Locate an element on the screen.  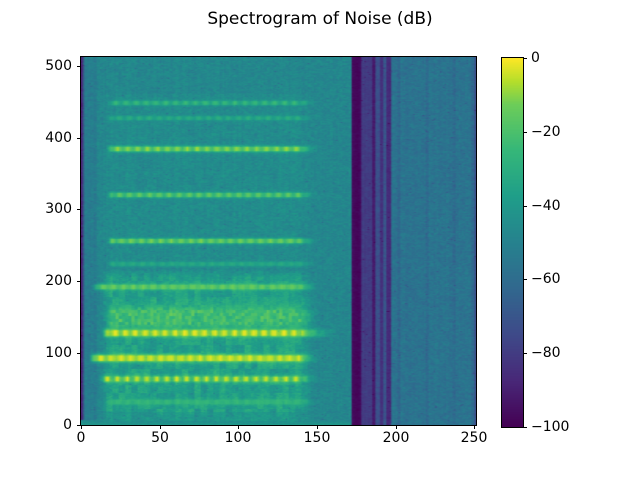
x-tick-label: 50 is located at coordinates (160, 438).